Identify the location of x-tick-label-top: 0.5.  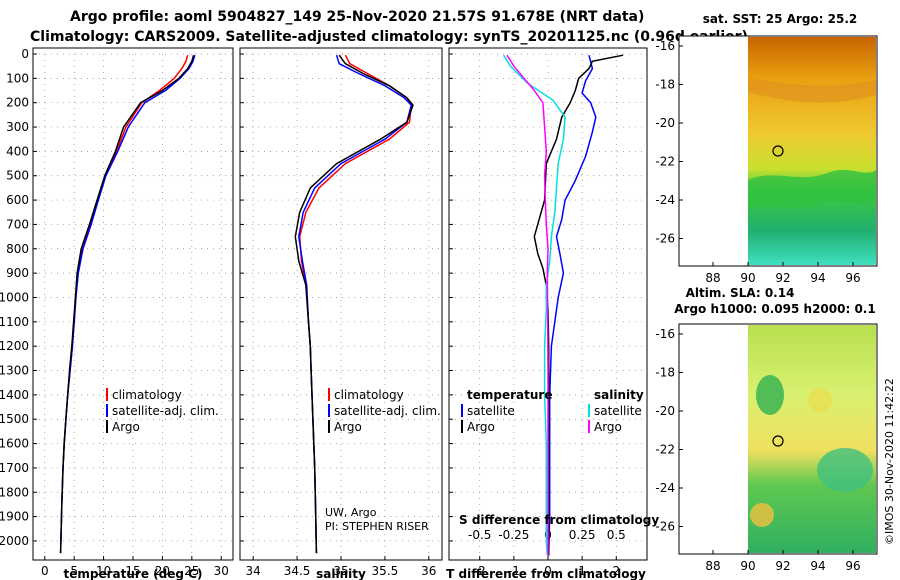
(616, 535).